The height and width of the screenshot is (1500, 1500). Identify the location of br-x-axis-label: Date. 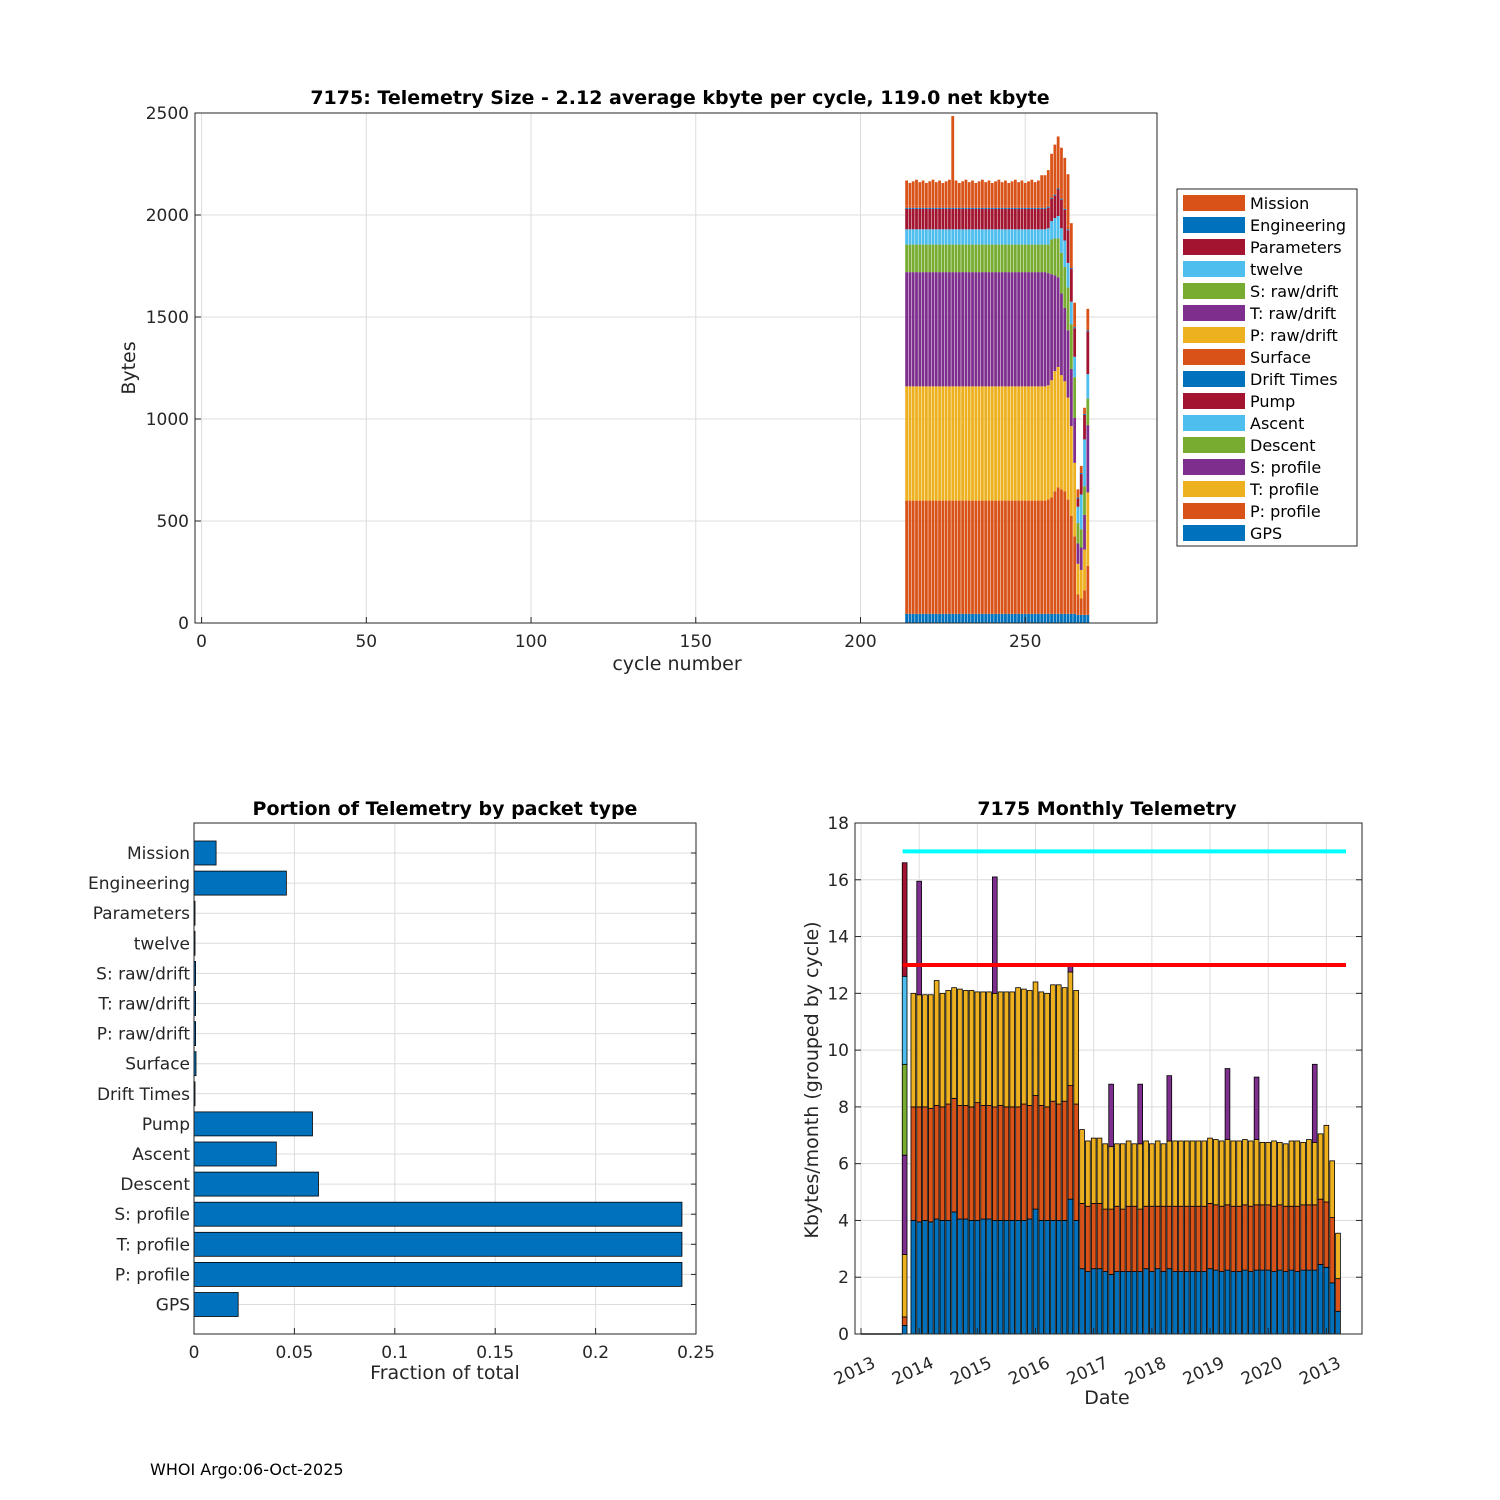
(1106, 1398).